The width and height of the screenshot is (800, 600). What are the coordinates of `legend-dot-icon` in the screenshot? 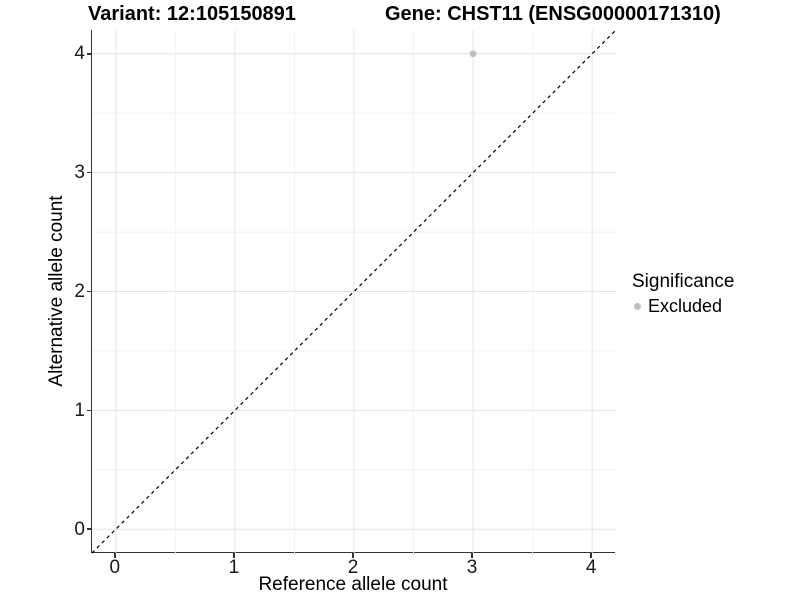 It's located at (637, 306).